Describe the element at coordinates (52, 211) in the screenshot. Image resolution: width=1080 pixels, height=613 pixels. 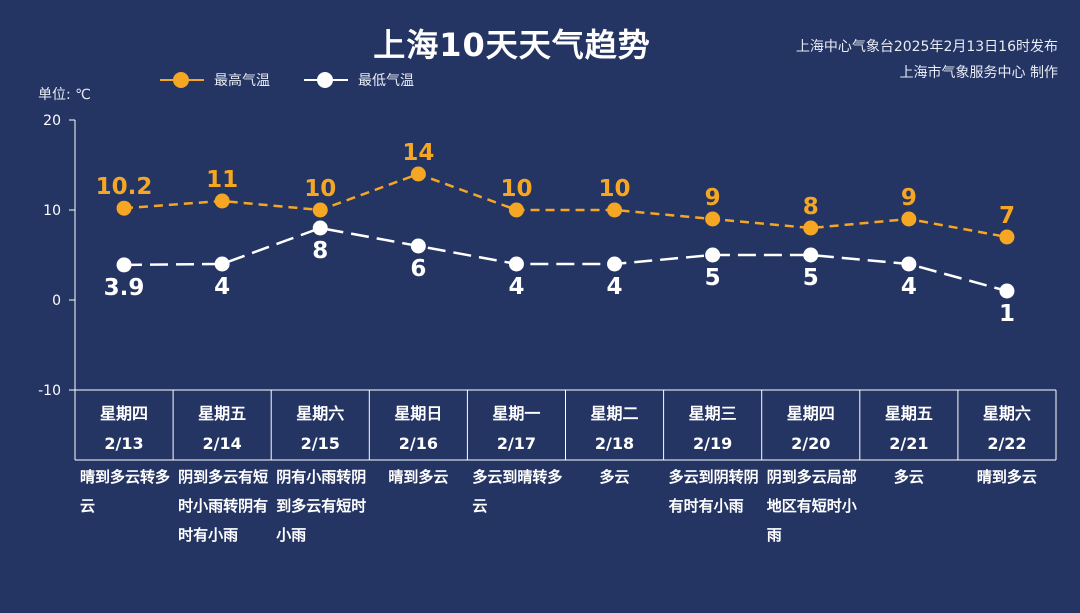
I see `y-tick-label: 10` at that location.